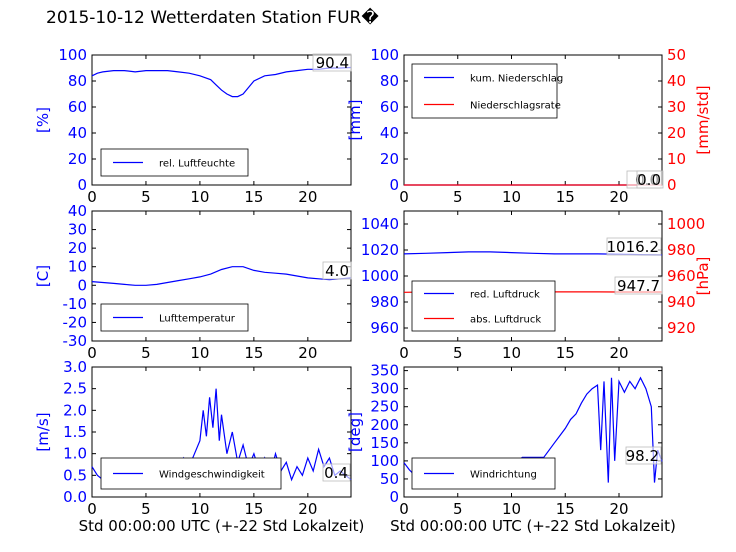  What do you see at coordinates (75, 304) in the screenshot?
I see `temperature-y-tick-label: -10` at bounding box center [75, 304].